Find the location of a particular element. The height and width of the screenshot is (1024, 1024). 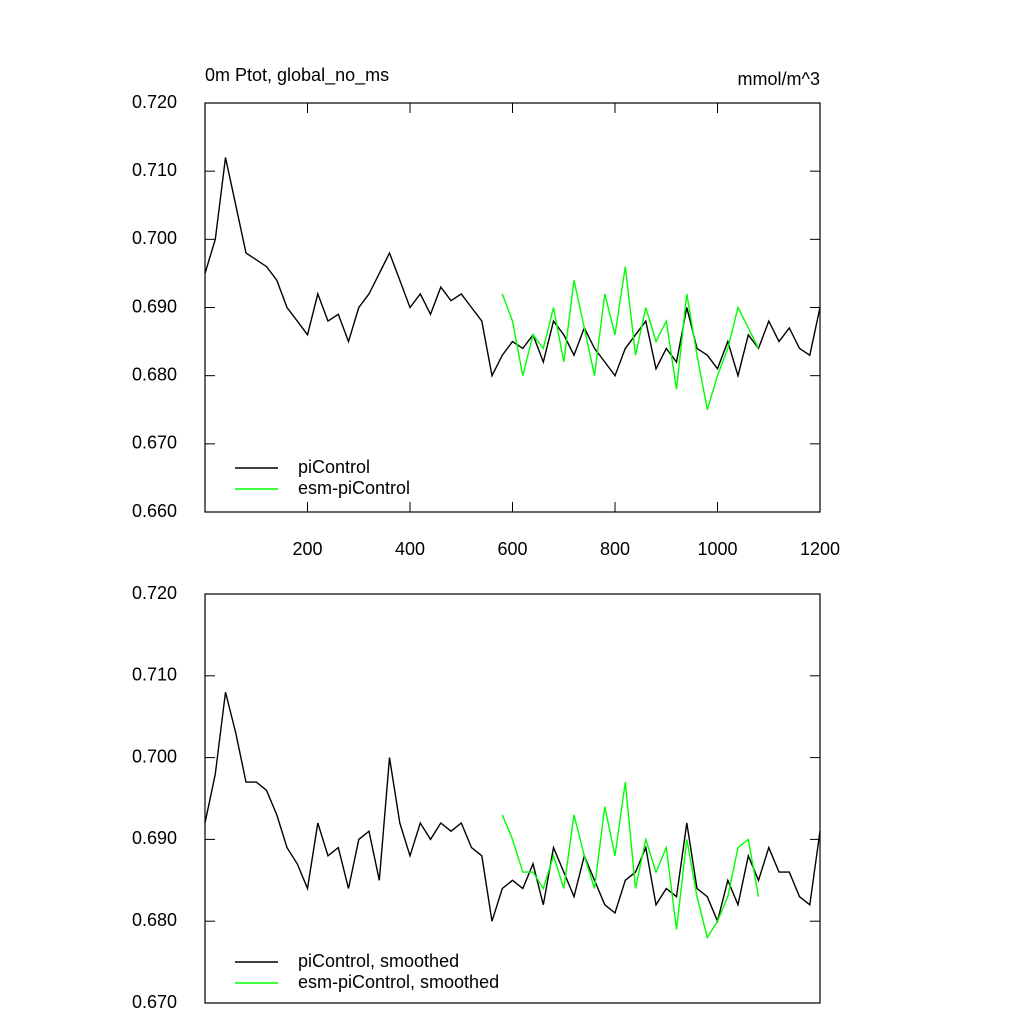

y-tick-label: 0.660 is located at coordinates (154, 511).